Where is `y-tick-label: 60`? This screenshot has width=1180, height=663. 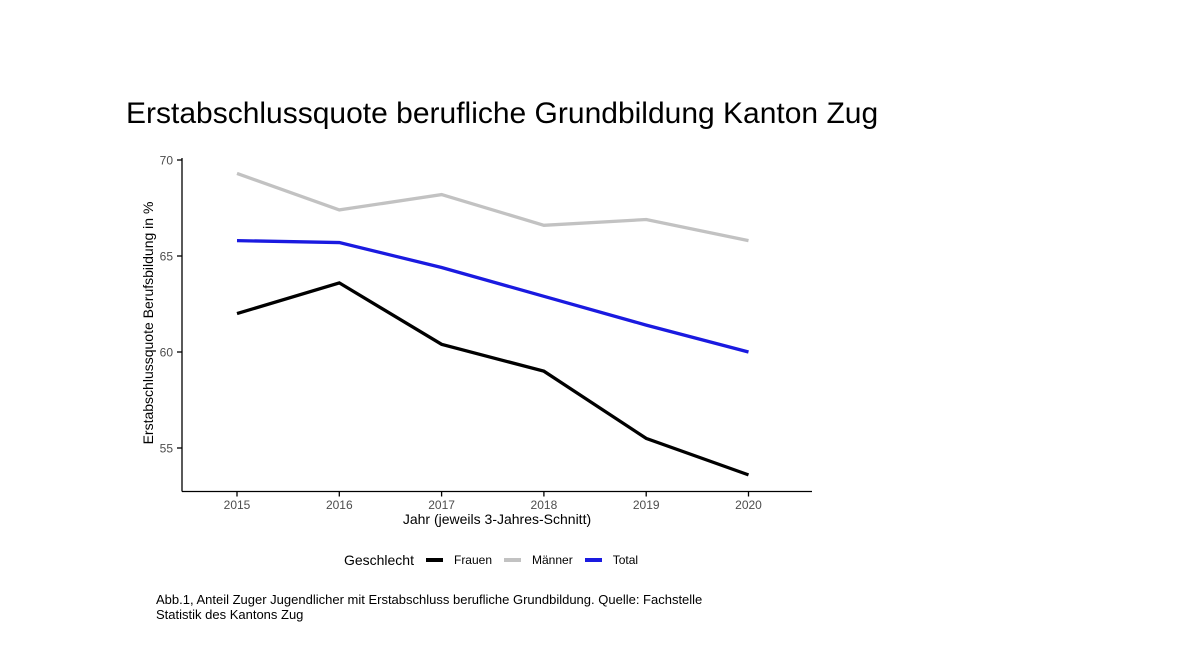 y-tick-label: 60 is located at coordinates (167, 353).